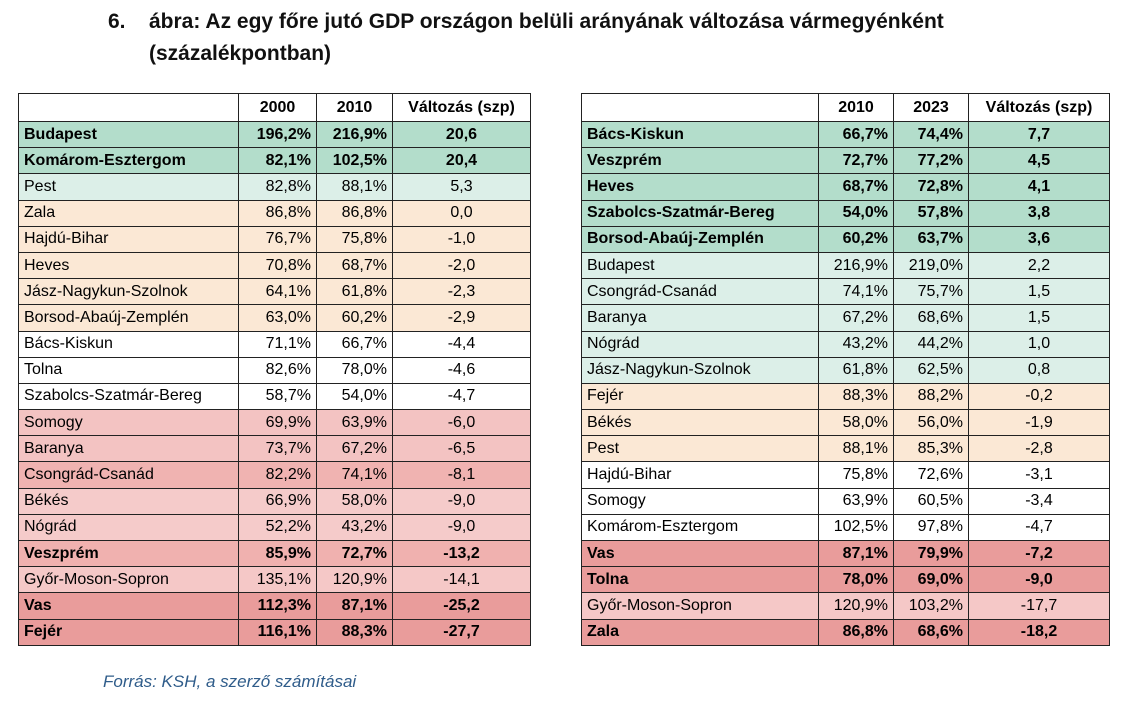 The height and width of the screenshot is (701, 1129). I want to click on table-row: Pest 82,8% 88,1% 5,3, so click(274, 187).